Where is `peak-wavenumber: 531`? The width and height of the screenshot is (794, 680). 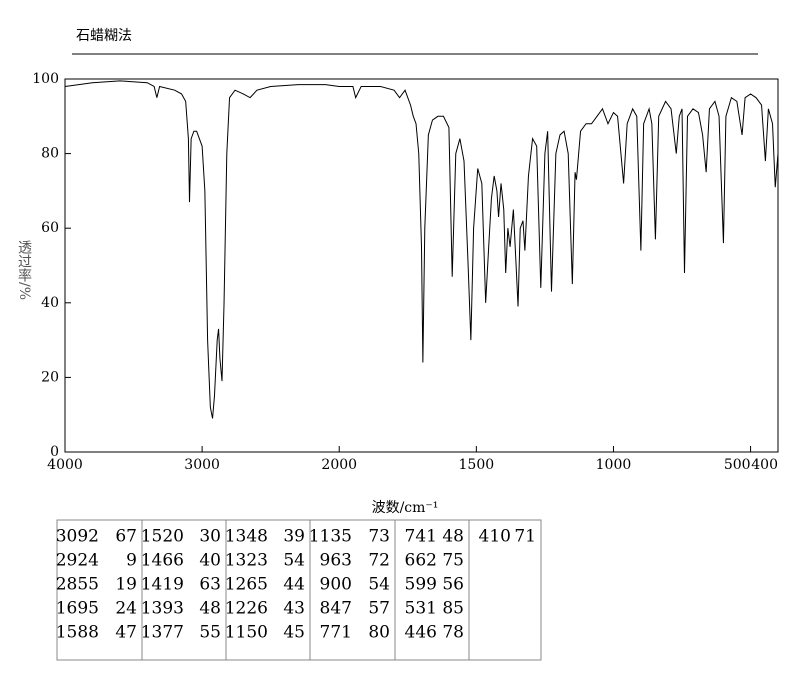
peak-wavenumber: 531 is located at coordinates (421, 609).